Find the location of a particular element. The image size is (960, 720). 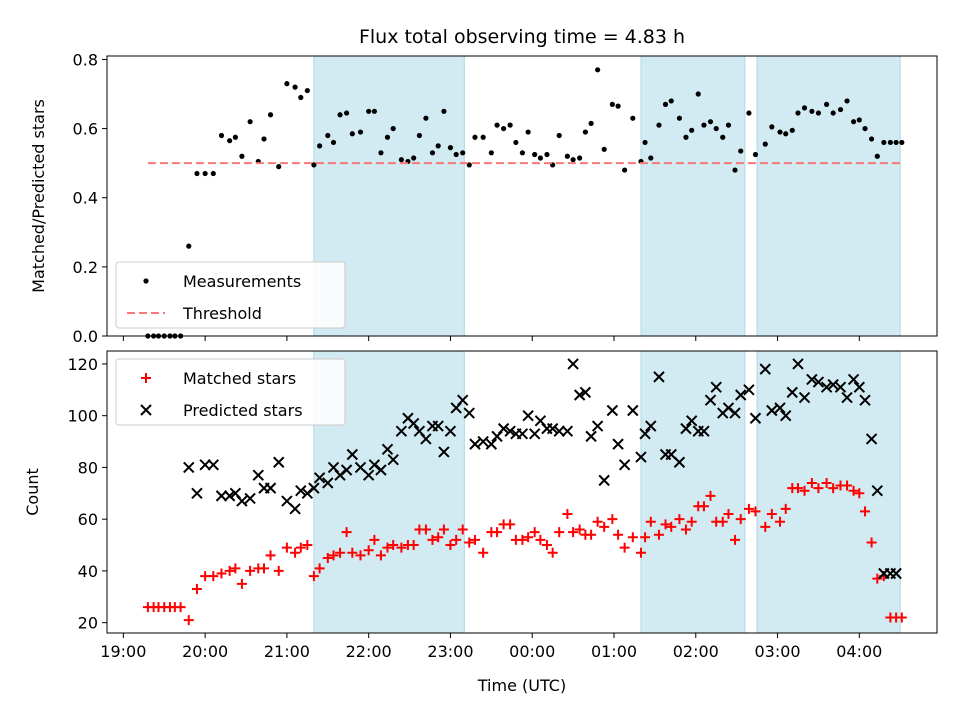

chart-title: Flux total observing time = 4.83 h is located at coordinates (522, 37).